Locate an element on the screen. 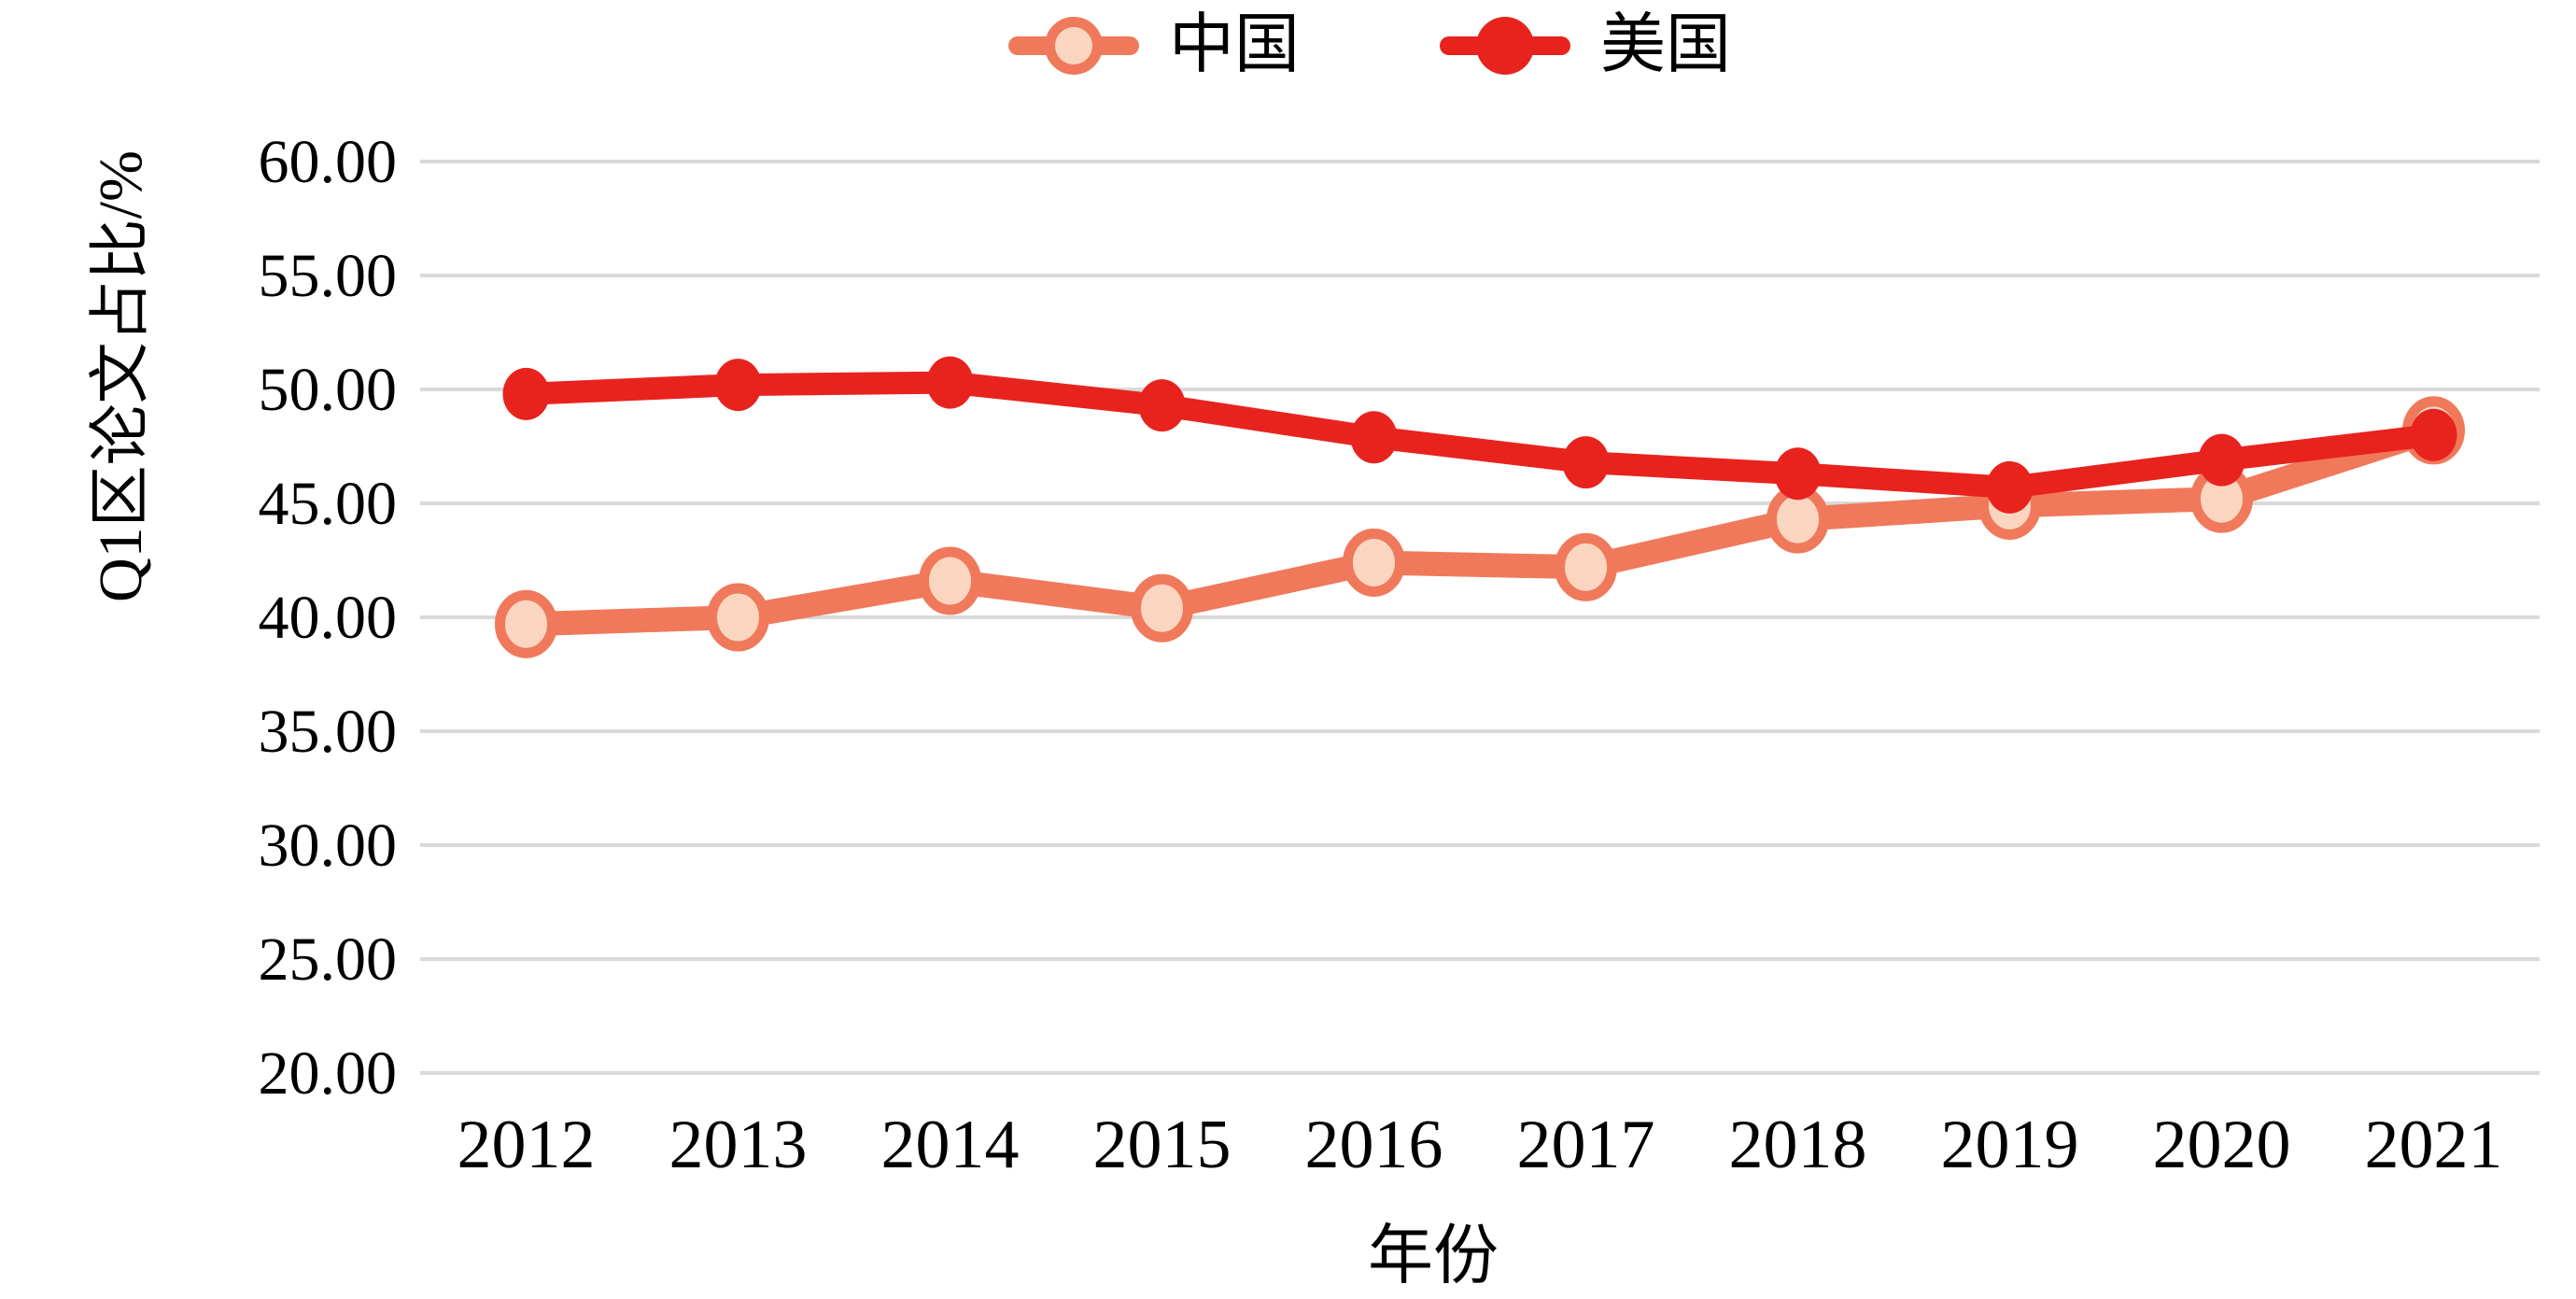 The image size is (2576, 1299). x-tick-label: 2016 is located at coordinates (1374, 1145).